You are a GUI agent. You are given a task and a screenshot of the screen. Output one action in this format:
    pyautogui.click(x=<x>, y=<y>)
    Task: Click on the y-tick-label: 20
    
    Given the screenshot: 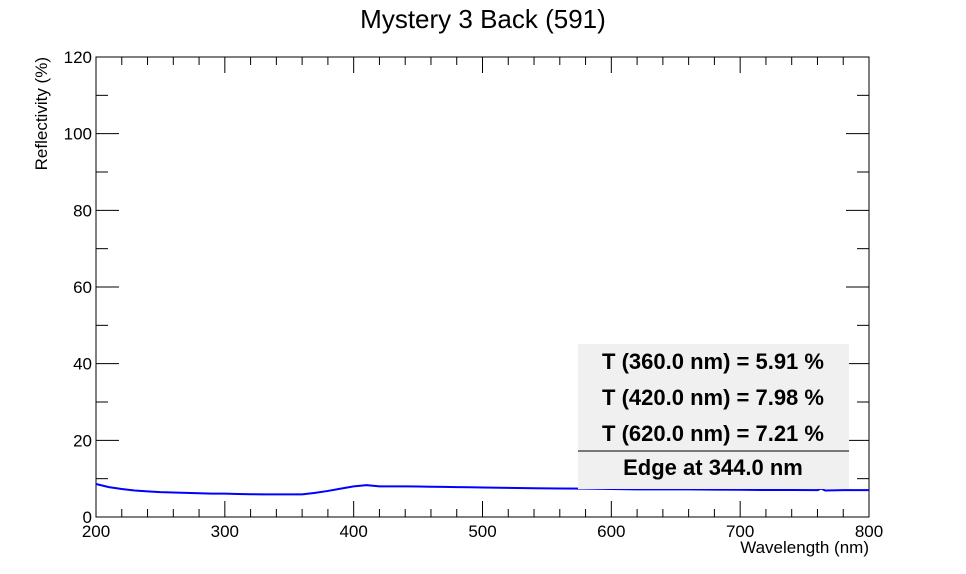 What is the action you would take?
    pyautogui.click(x=82, y=440)
    